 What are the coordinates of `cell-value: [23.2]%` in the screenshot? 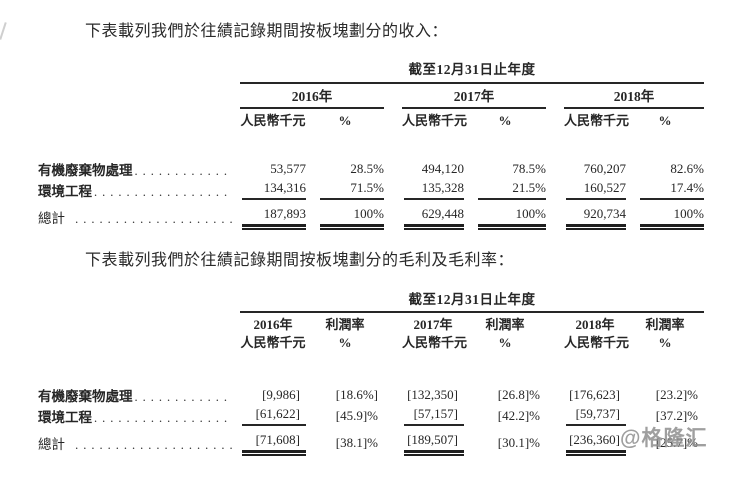 It's located at (676, 395).